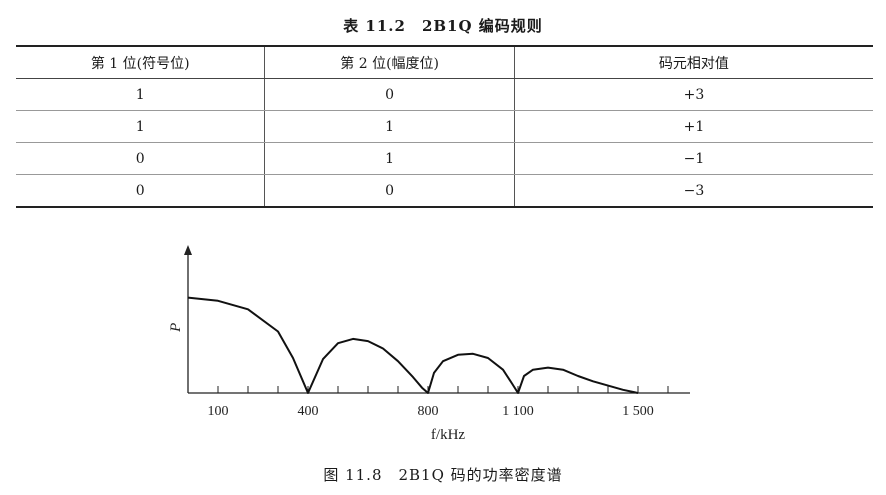 The image size is (886, 495). What do you see at coordinates (443, 475) in the screenshot?
I see `figure-caption: 图 11.8 2B1Q 码的功率密度谱` at bounding box center [443, 475].